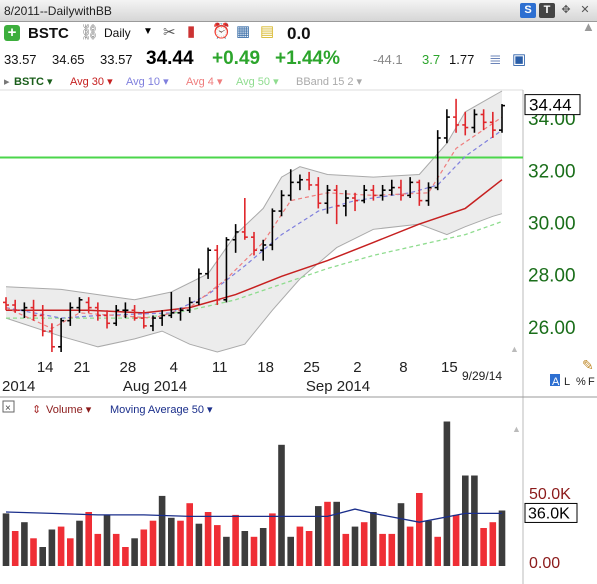 The image size is (597, 584). I want to click on legend-item-avg-30: Avg 30 ▾, so click(91, 82).